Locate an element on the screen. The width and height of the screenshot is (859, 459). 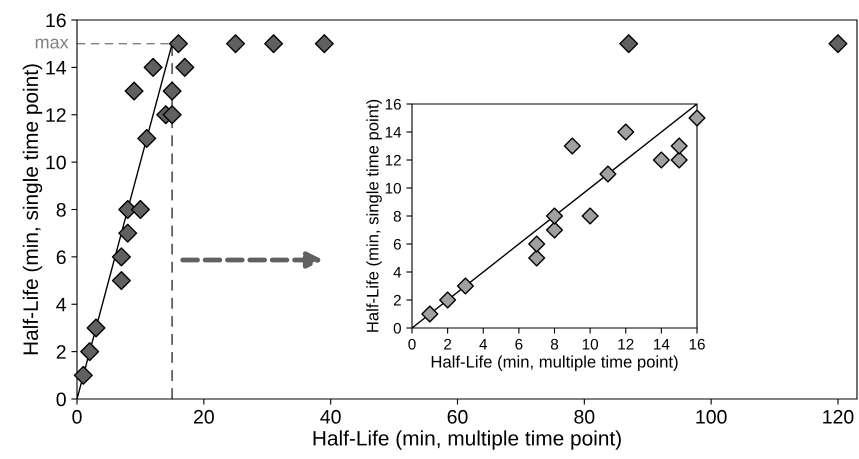
x-tick-label: 120 is located at coordinates (838, 417).